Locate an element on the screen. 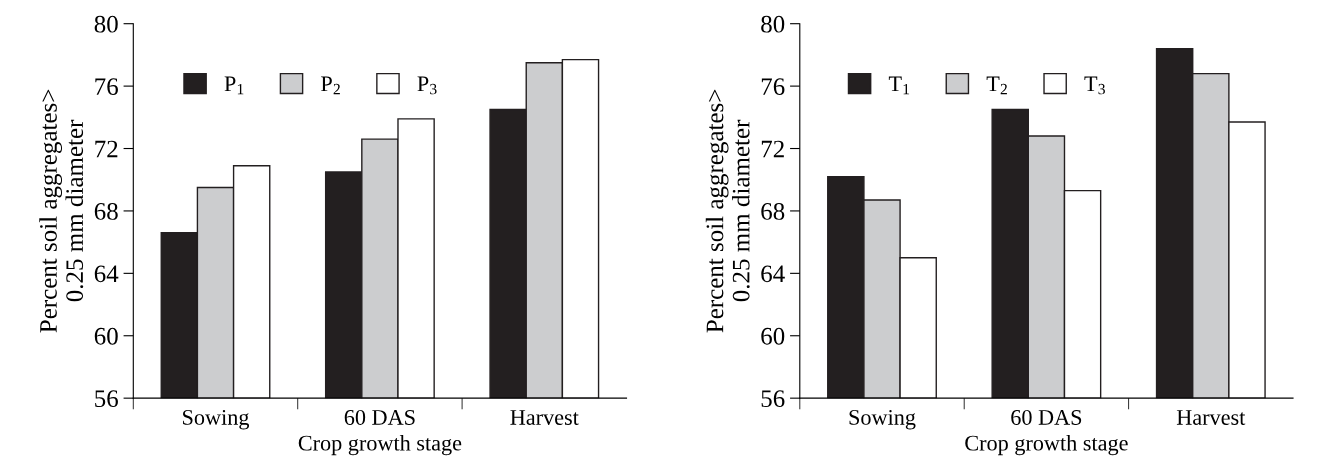 The image size is (1333, 474). legend-label: T$_{1}$ is located at coordinates (899, 85).